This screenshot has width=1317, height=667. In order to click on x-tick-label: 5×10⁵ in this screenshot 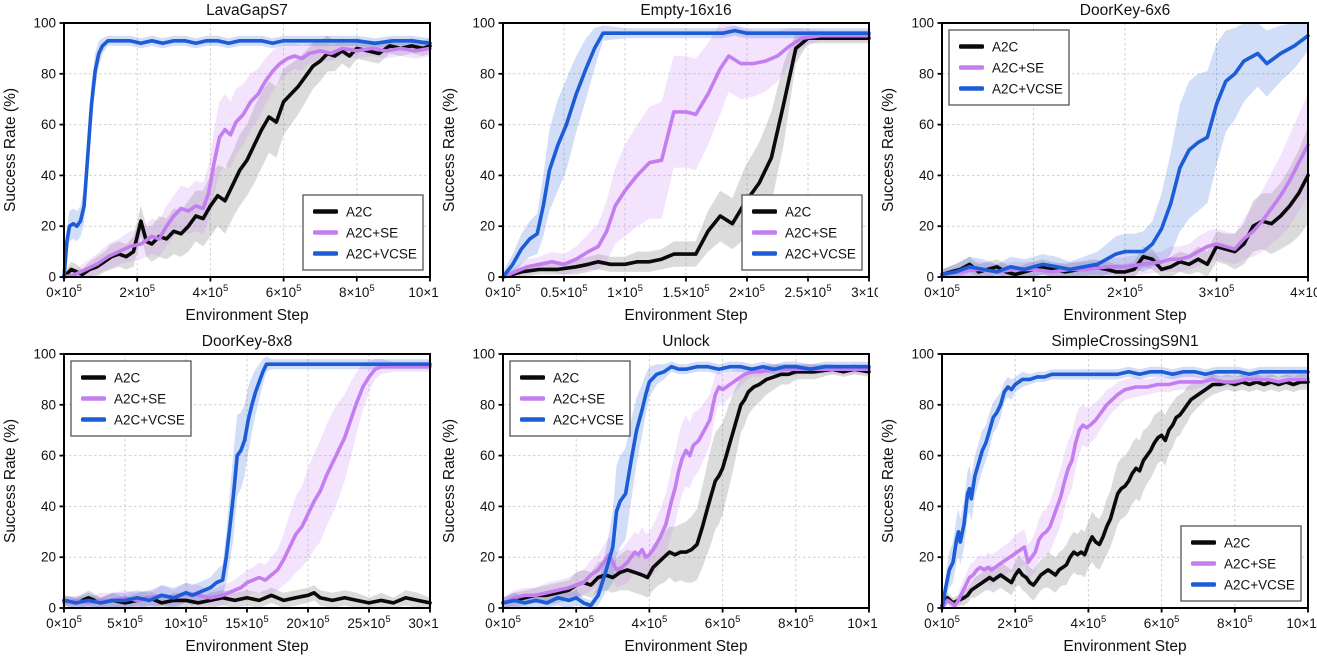, I will do `click(125, 622)`.